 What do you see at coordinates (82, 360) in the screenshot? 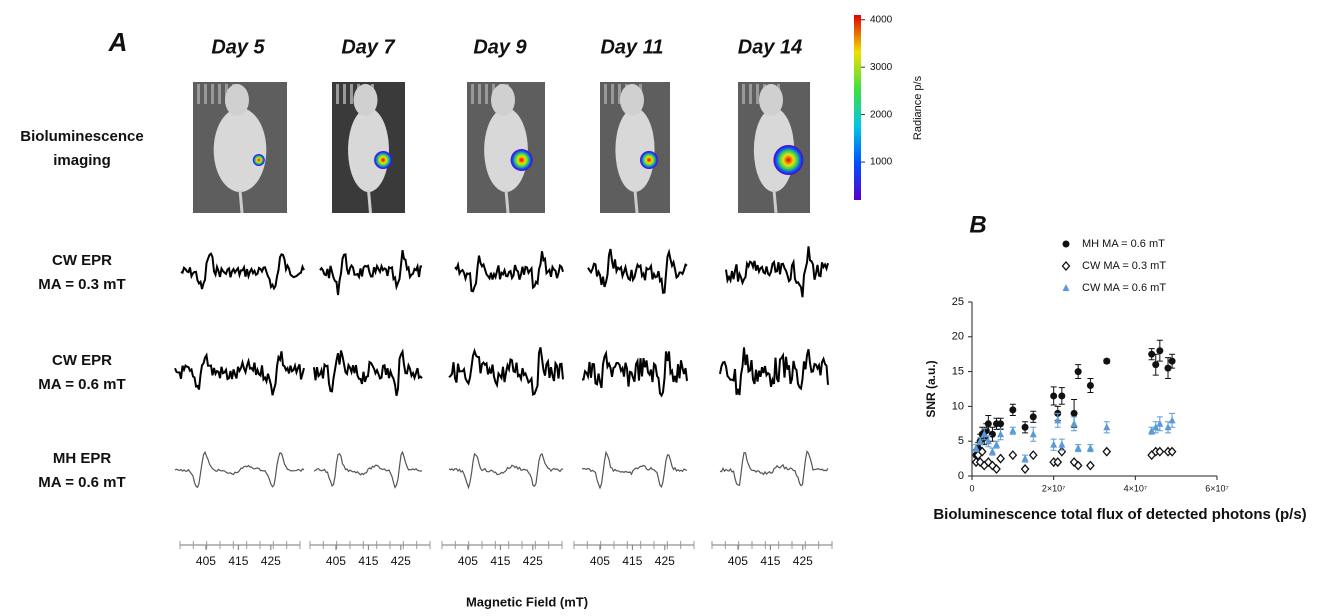
I see `row-label: CW EPR` at bounding box center [82, 360].